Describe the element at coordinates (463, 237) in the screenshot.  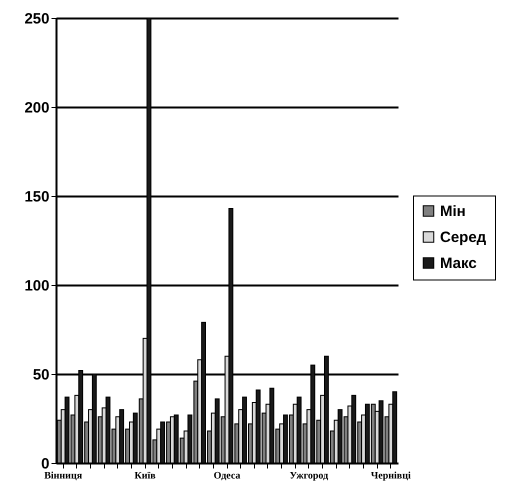
I see `legend-label: Серед` at that location.